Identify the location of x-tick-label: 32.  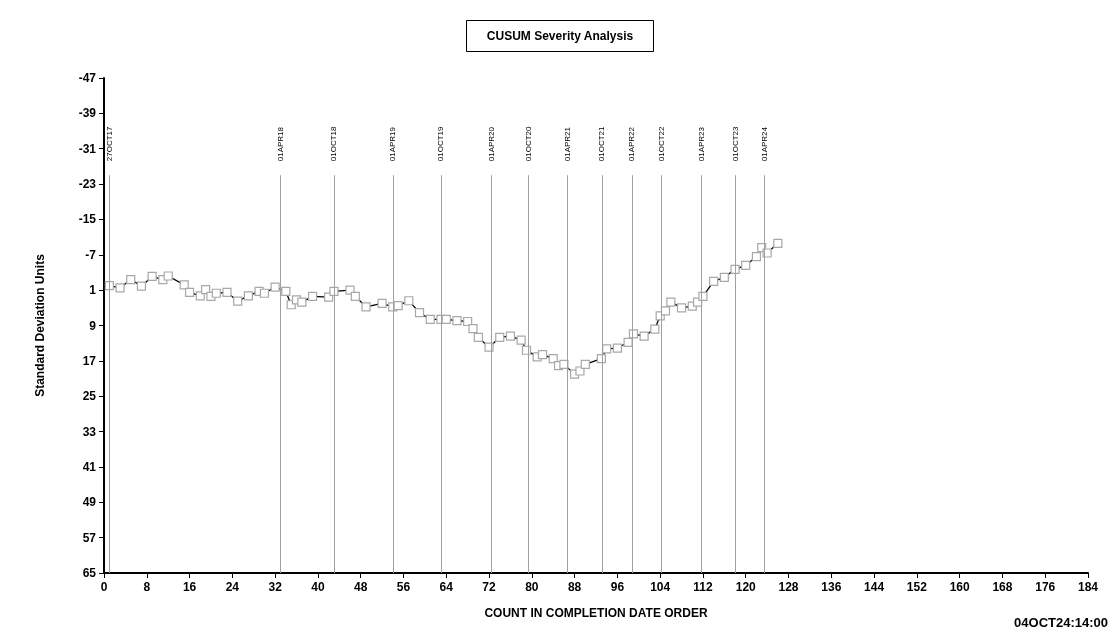
(275, 587).